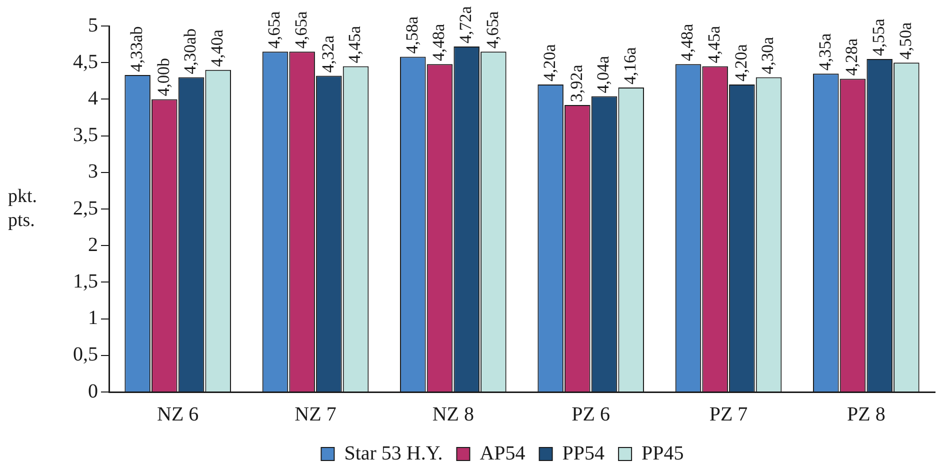 The height and width of the screenshot is (474, 941). Describe the element at coordinates (878, 37) in the screenshot. I see `data-label: 4,55a` at that location.